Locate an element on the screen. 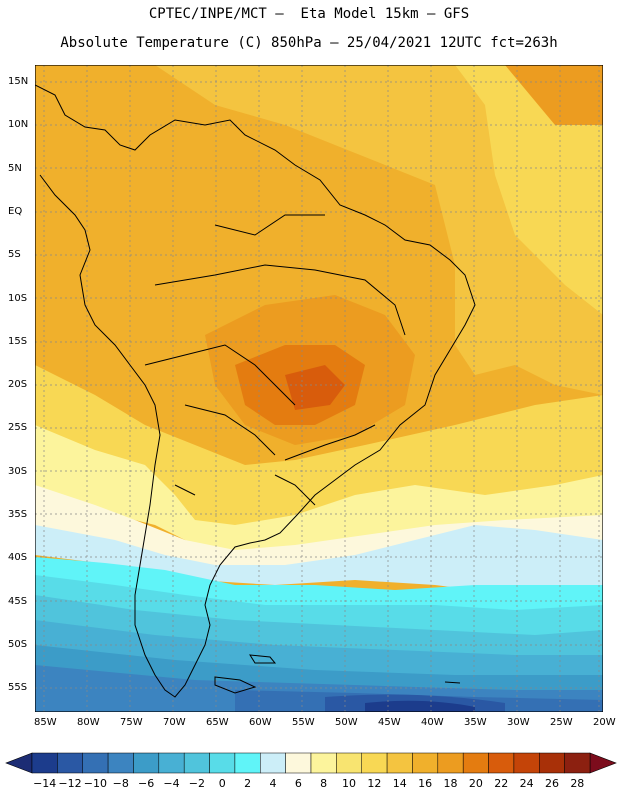 This screenshot has height=800, width=618. field-band-12-ne is located at coordinates (529, 190).